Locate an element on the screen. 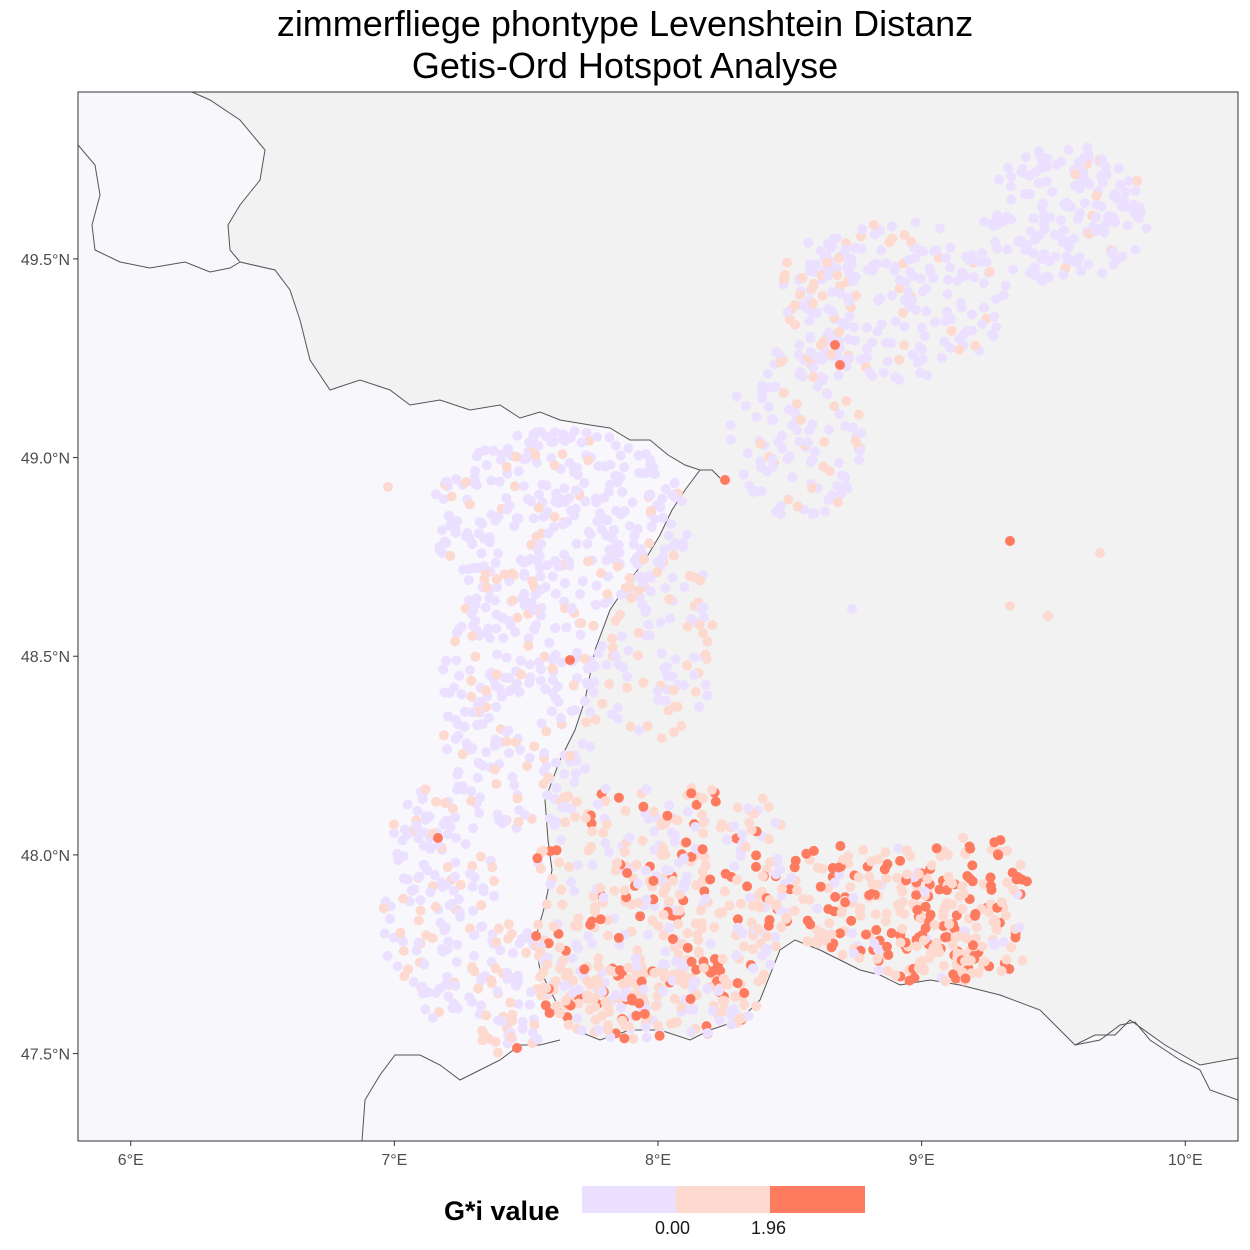 The width and height of the screenshot is (1250, 1250). x-tick-label: 9°E is located at coordinates (922, 1160).